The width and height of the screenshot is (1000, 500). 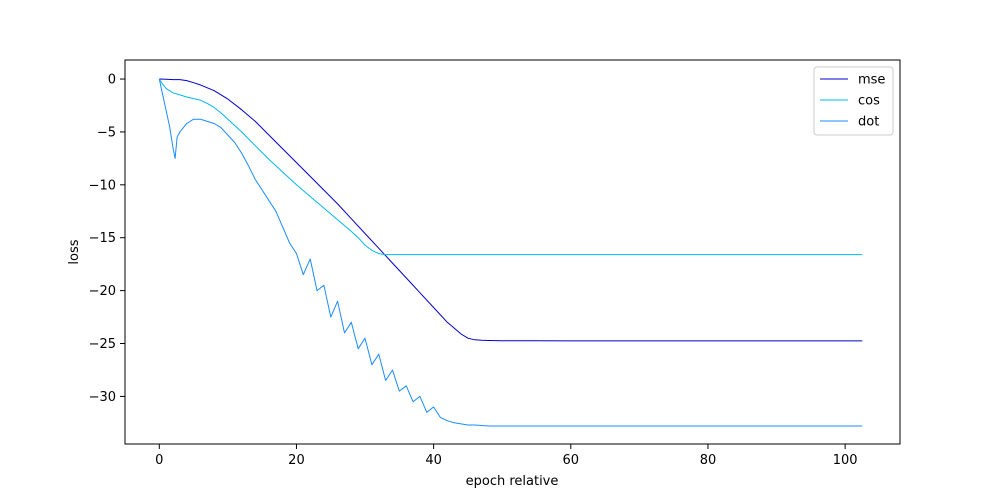 I want to click on y-tick-label: −25, so click(x=102, y=344).